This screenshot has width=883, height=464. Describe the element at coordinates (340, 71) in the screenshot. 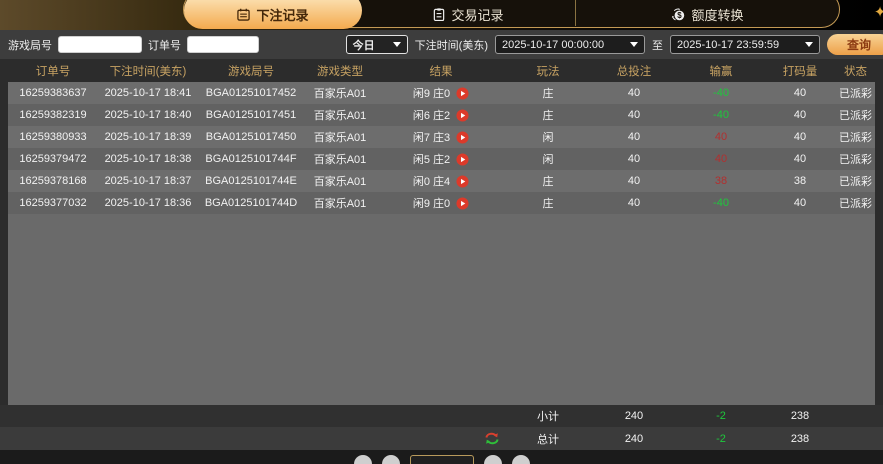

I see `column-header: 游戏类型` at that location.